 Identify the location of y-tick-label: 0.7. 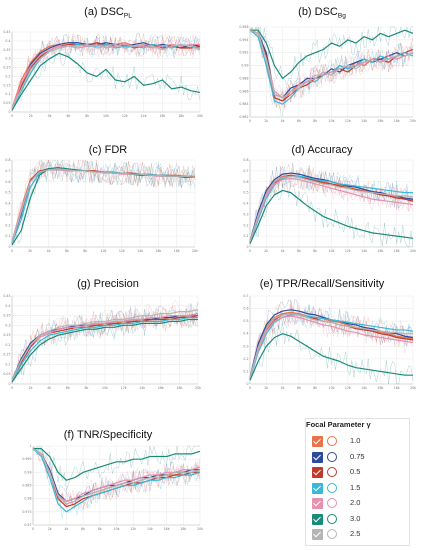
(245, 171).